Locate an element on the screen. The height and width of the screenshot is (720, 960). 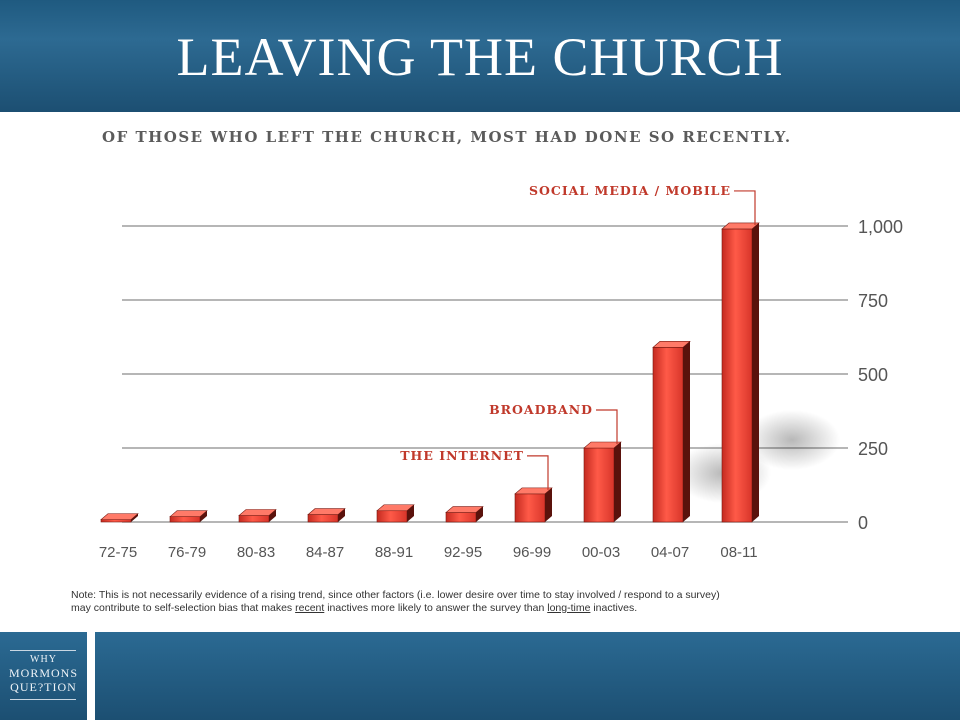
footer-band is located at coordinates (527, 676).